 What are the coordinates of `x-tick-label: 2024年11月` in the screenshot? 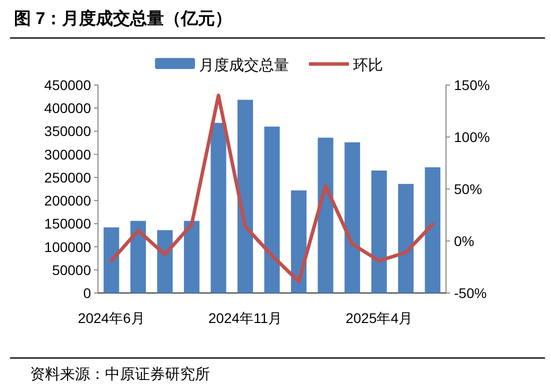 It's located at (245, 318).